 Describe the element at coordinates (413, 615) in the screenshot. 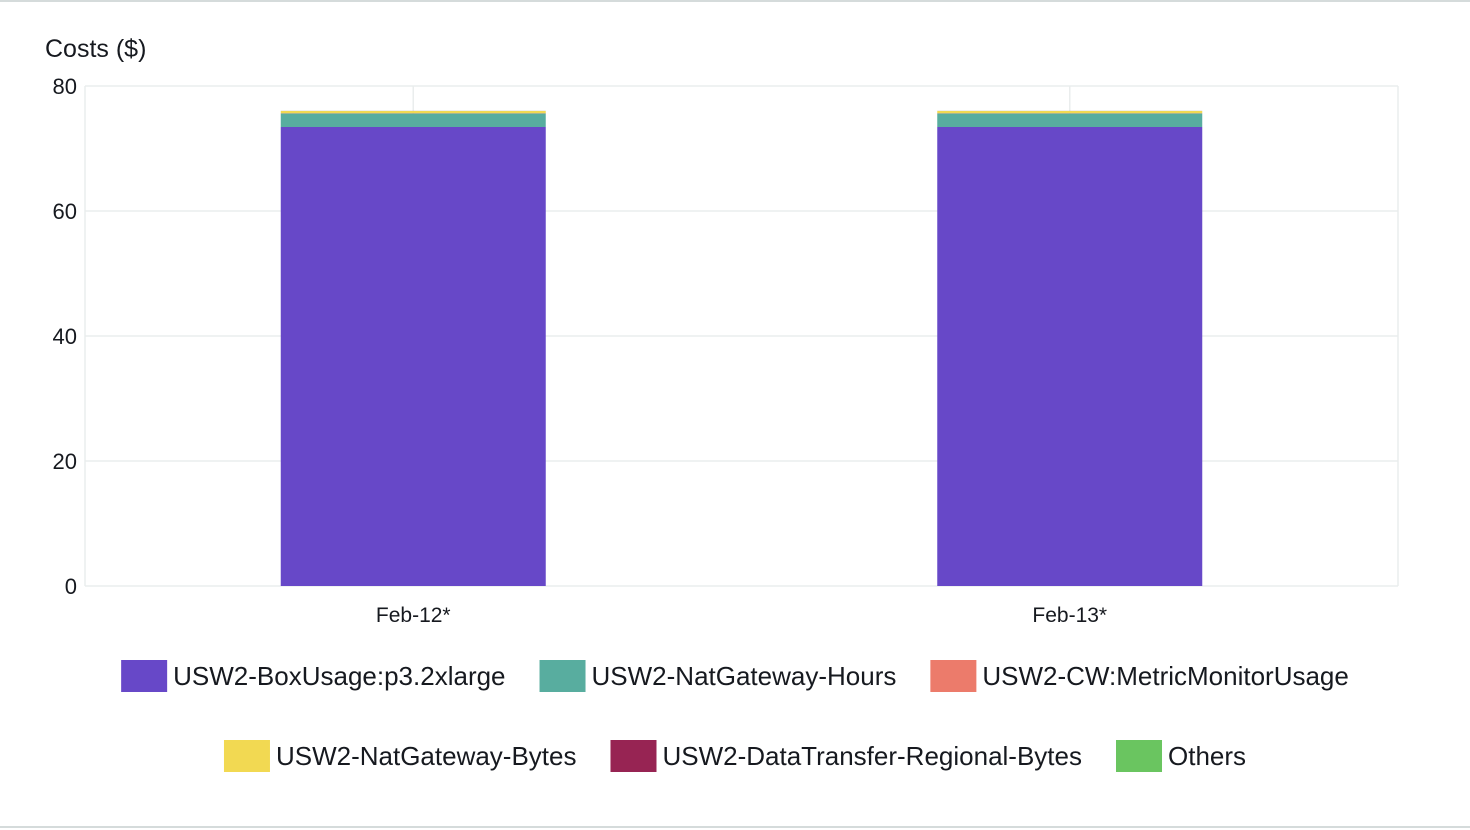

I see `x-tick-label: Feb-12*` at that location.